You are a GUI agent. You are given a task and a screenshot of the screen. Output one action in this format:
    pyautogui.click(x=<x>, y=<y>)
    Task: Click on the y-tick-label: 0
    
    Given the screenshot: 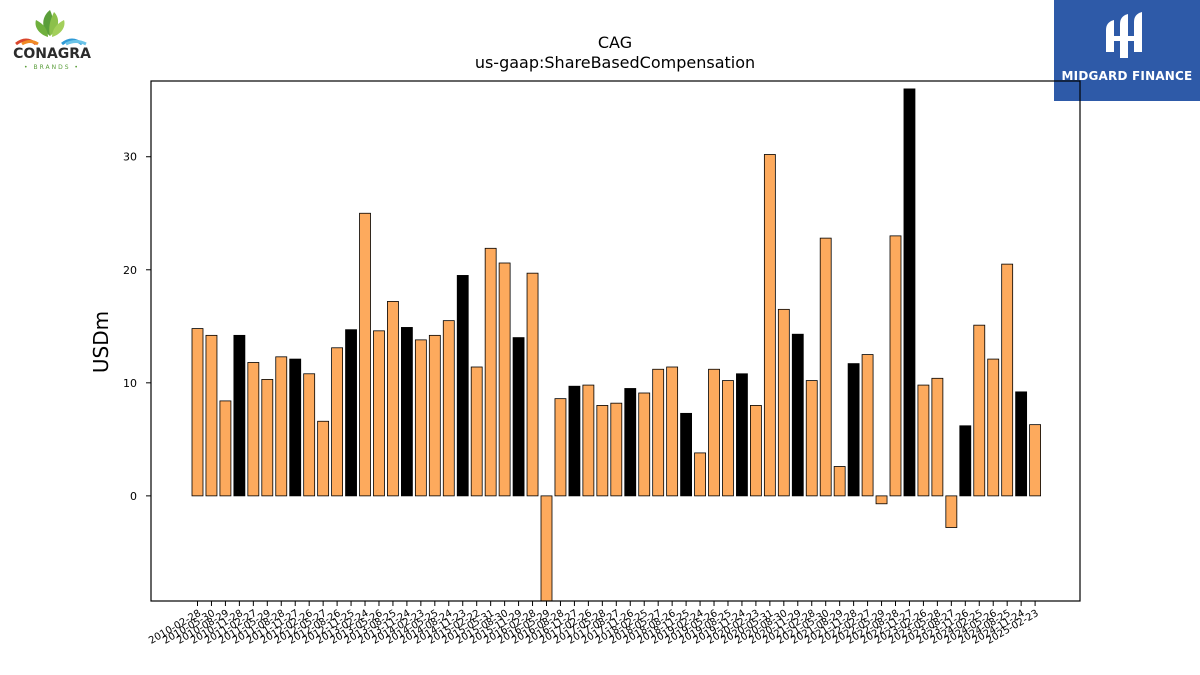 What is the action you would take?
    pyautogui.click(x=133, y=496)
    